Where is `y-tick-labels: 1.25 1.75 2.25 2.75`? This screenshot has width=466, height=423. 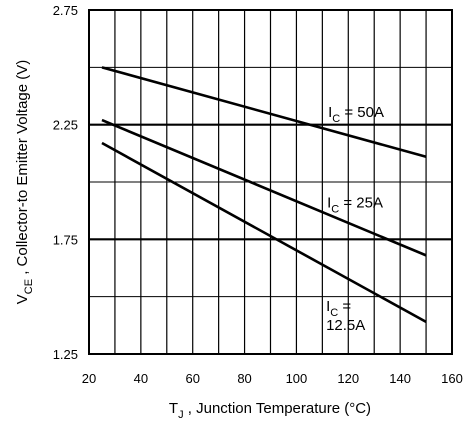
y-tick-labels: 1.25 1.75 2.25 2.75 is located at coordinates (65, 182).